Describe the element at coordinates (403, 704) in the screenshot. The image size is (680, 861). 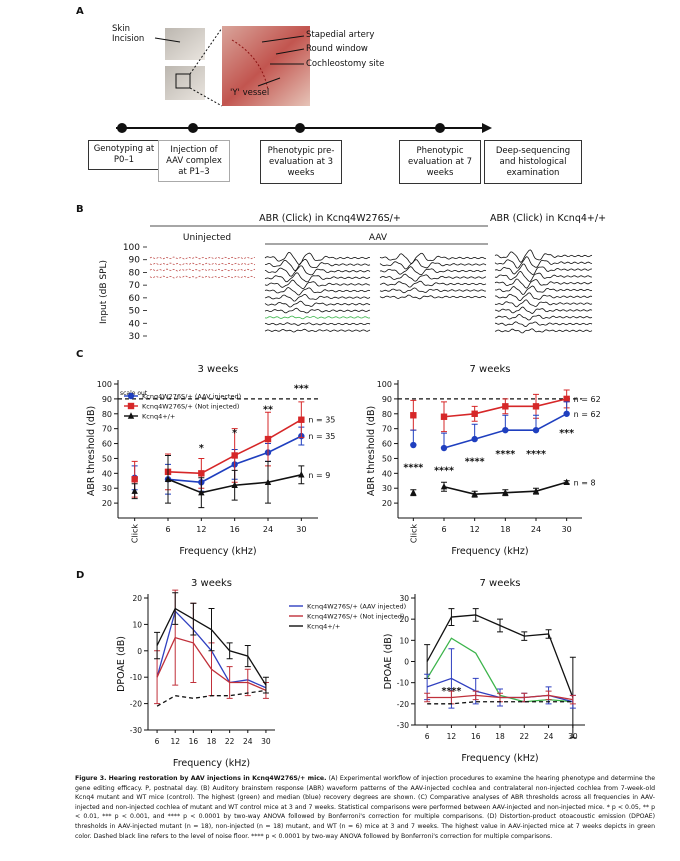
I see `y-tick-label: -20` at that location.